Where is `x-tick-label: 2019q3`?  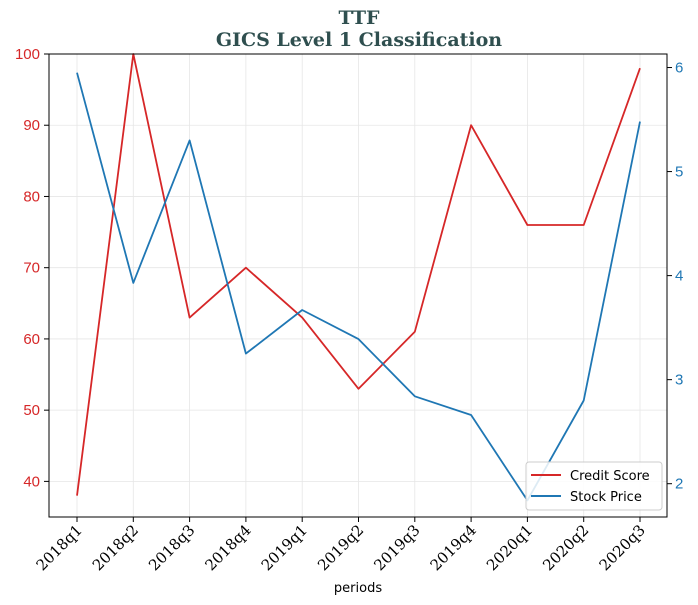 x-tick-label: 2019q3 is located at coordinates (396, 547).